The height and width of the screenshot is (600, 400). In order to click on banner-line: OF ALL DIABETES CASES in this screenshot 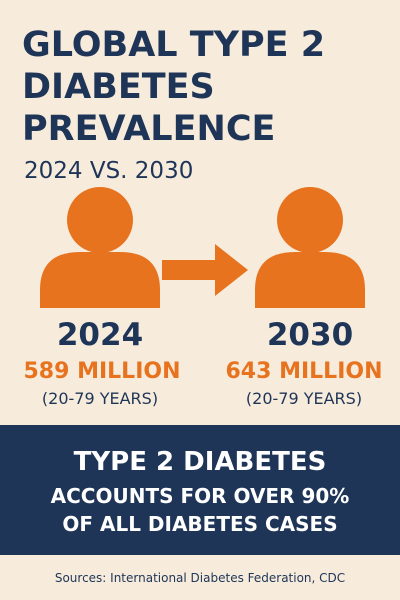, I will do `click(199, 524)`.